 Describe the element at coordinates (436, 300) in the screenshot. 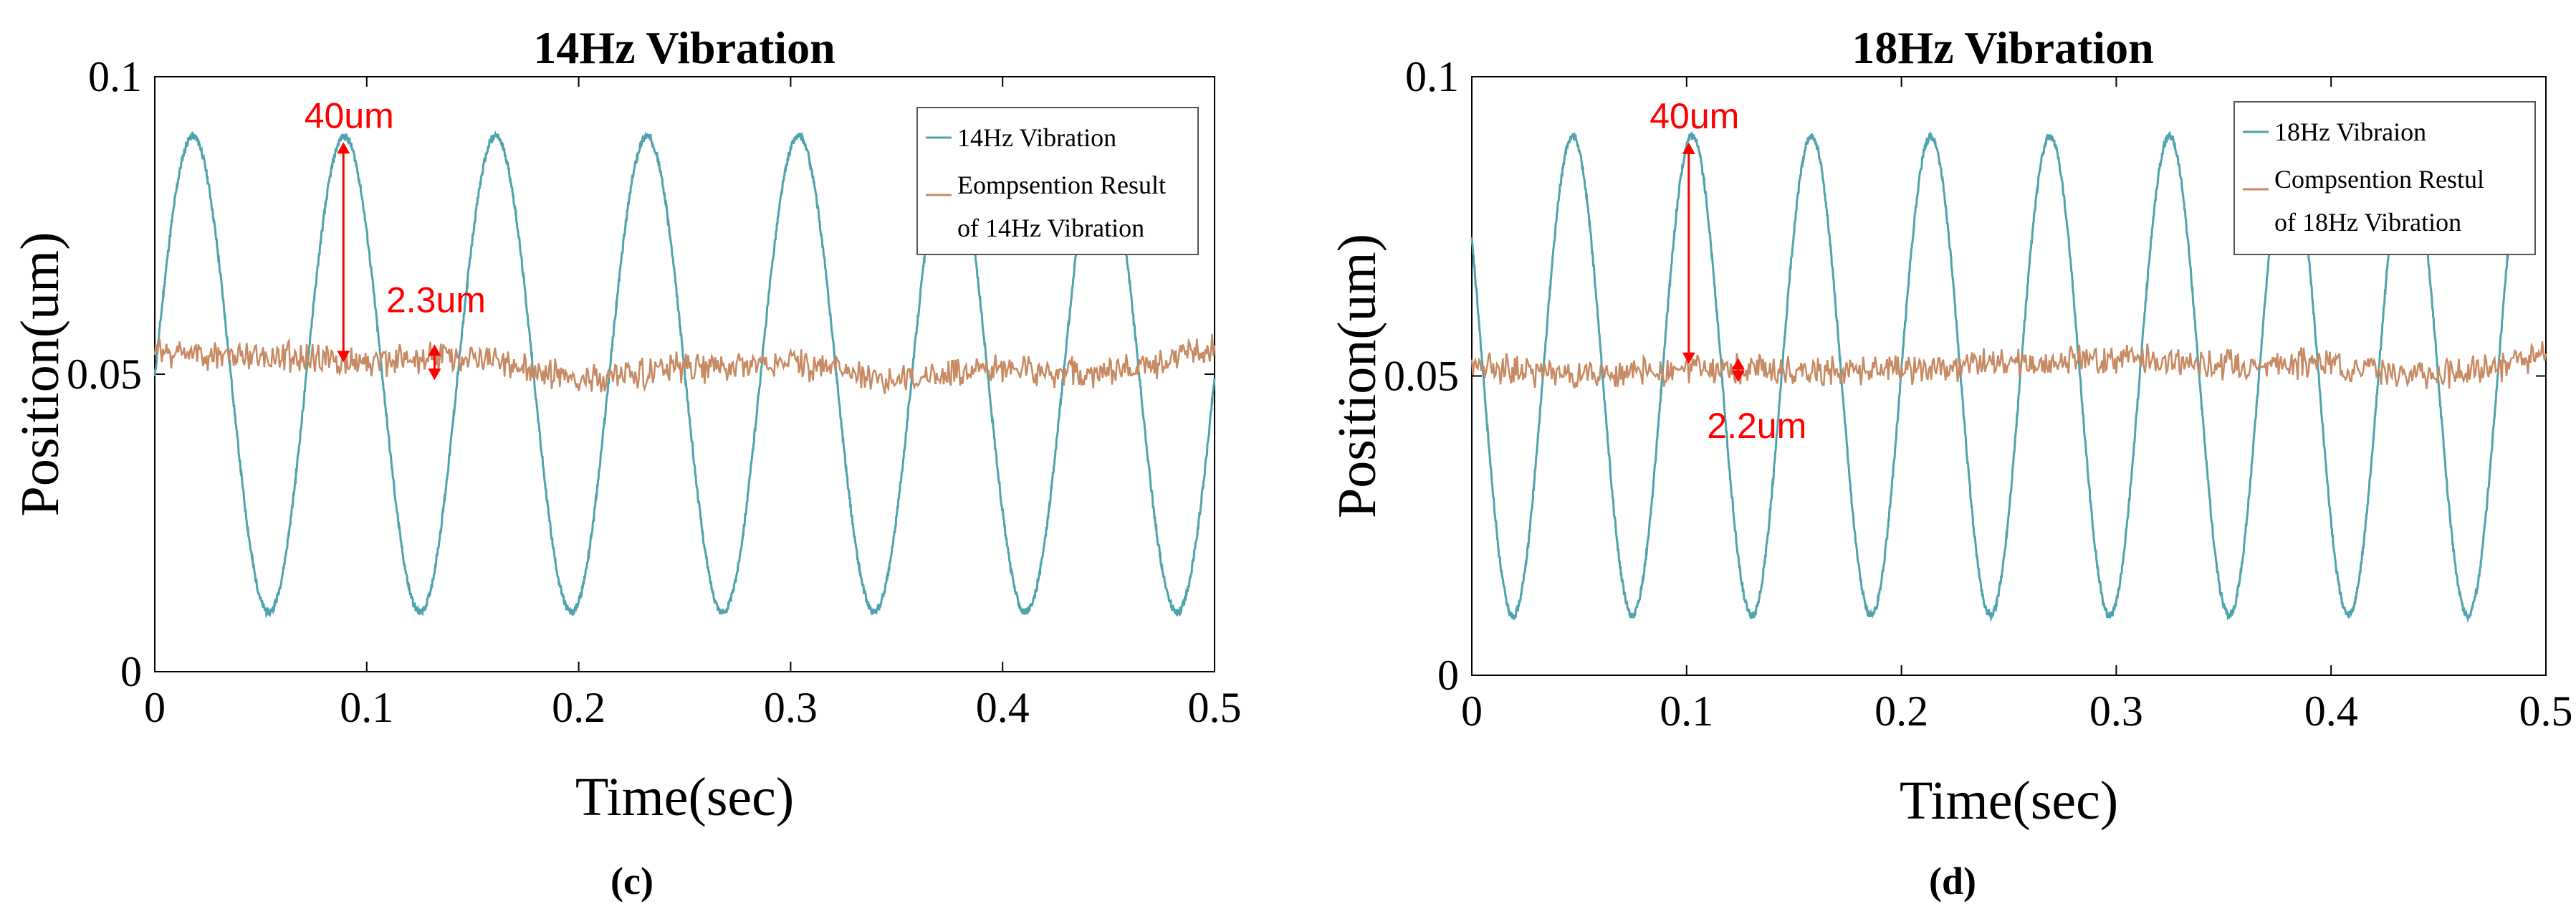

I see `annotation-label-small: 2.3um` at that location.